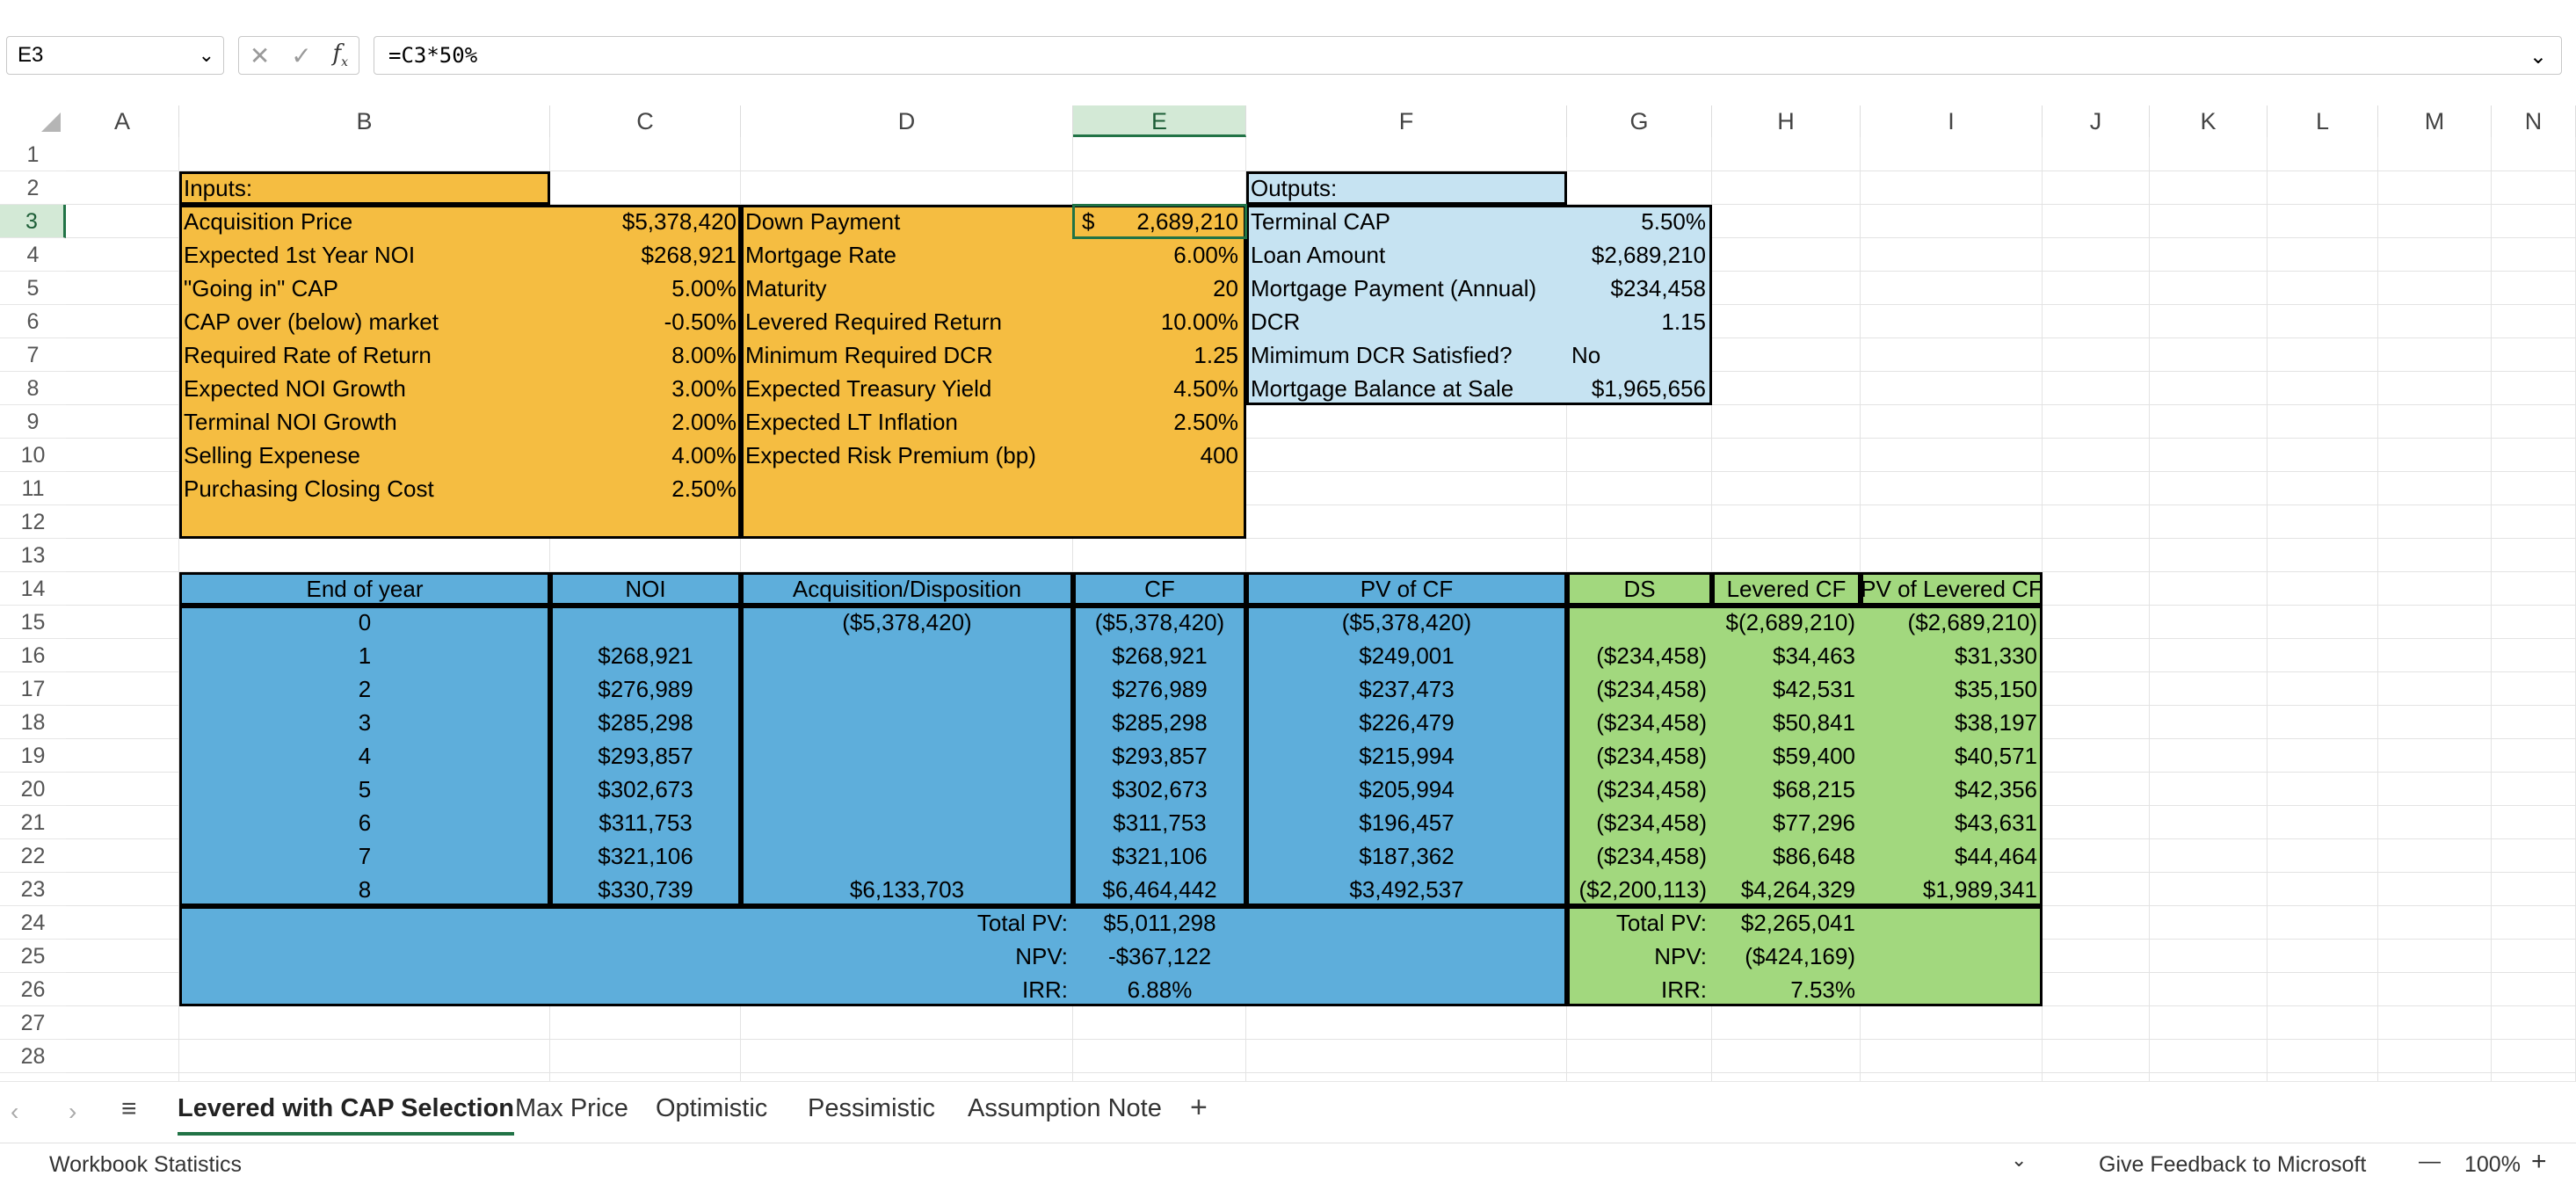 The height and width of the screenshot is (1183, 2576). I want to click on row-header-5: 5, so click(33, 288).